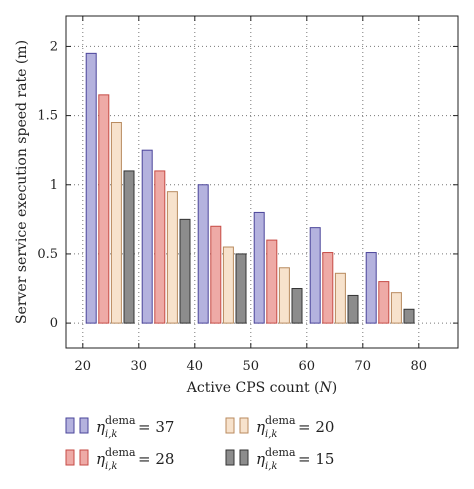 This screenshot has height=489, width=474. Describe the element at coordinates (253, 388) in the screenshot. I see `x-axis-title-prefix: Active CPS count (` at that location.